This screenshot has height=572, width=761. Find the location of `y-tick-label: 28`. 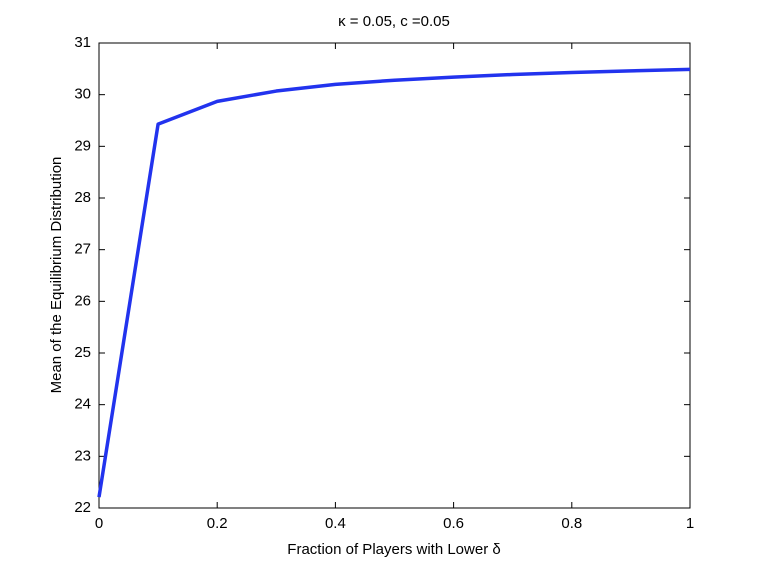

y-tick-label: 28 is located at coordinates (82, 197).